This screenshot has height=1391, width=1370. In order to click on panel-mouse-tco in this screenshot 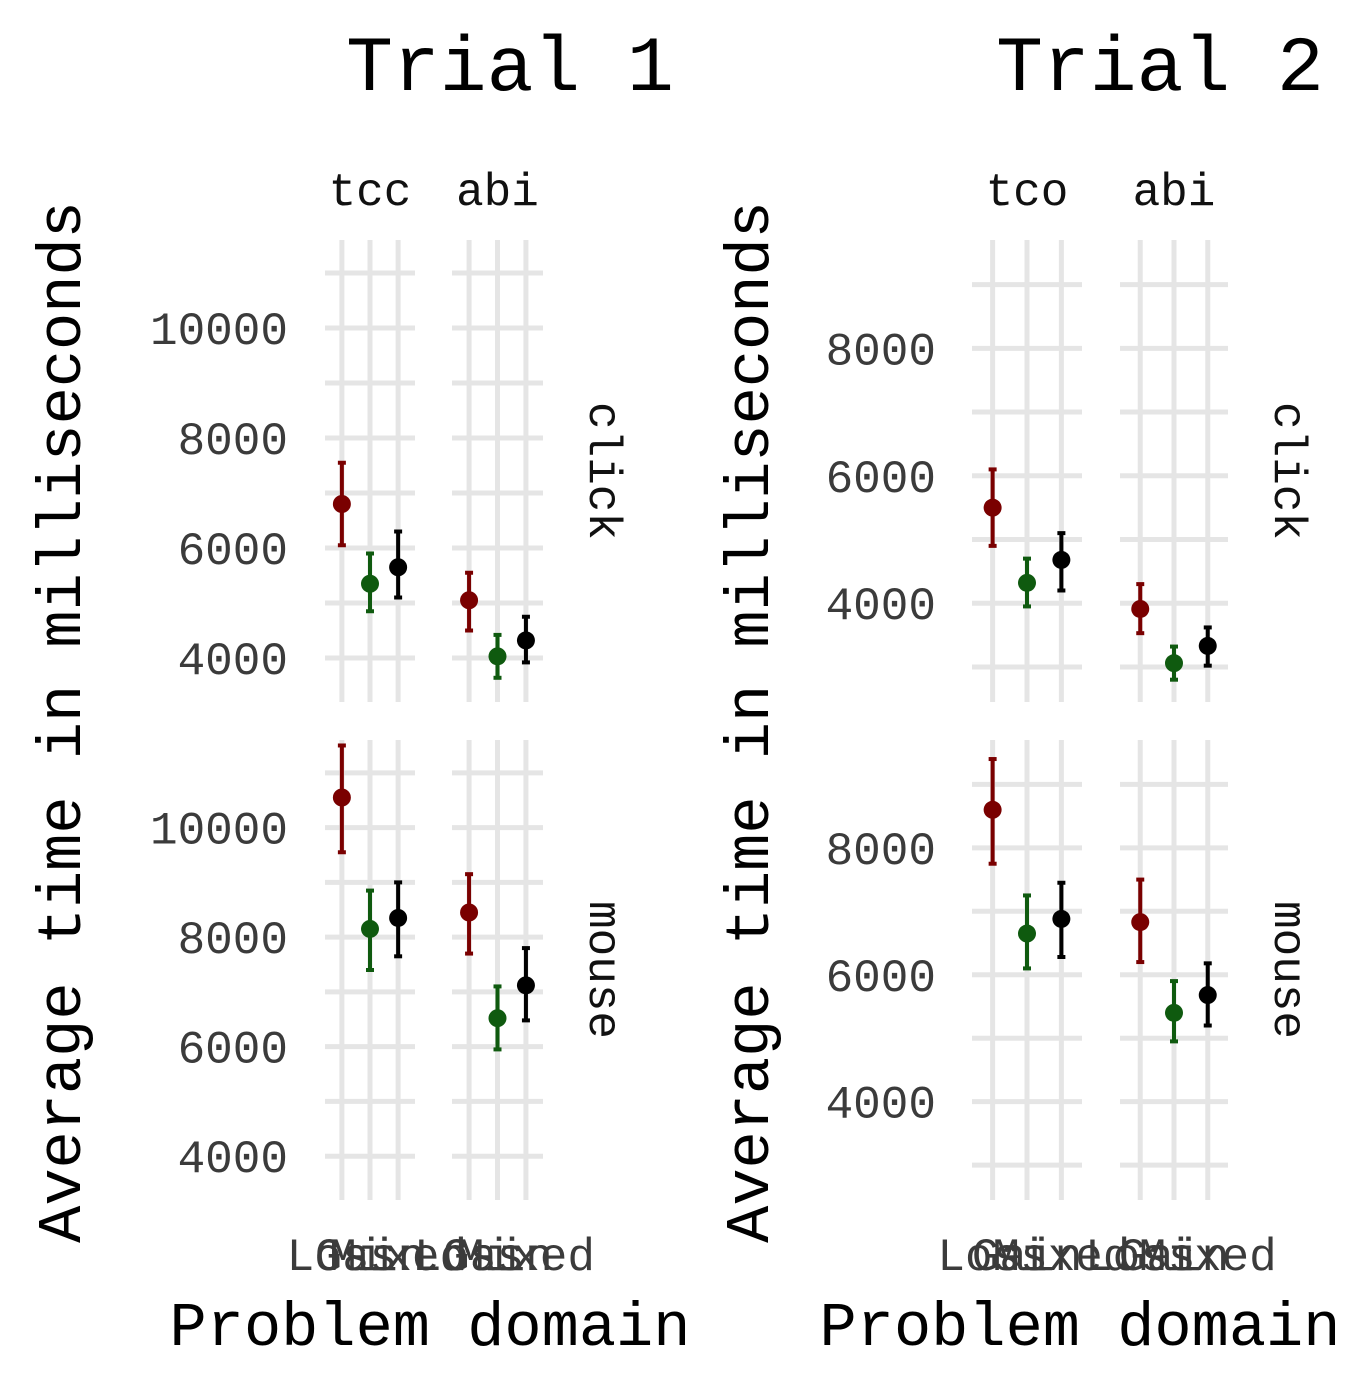, I will do `click(1027, 970)`.